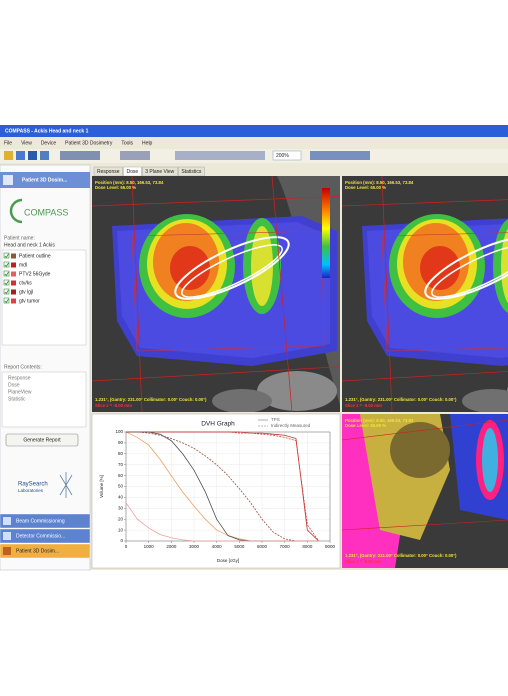 The width and height of the screenshot is (508, 696). Describe the element at coordinates (121, 475) in the screenshot. I see `y-tick-label: 60` at that location.